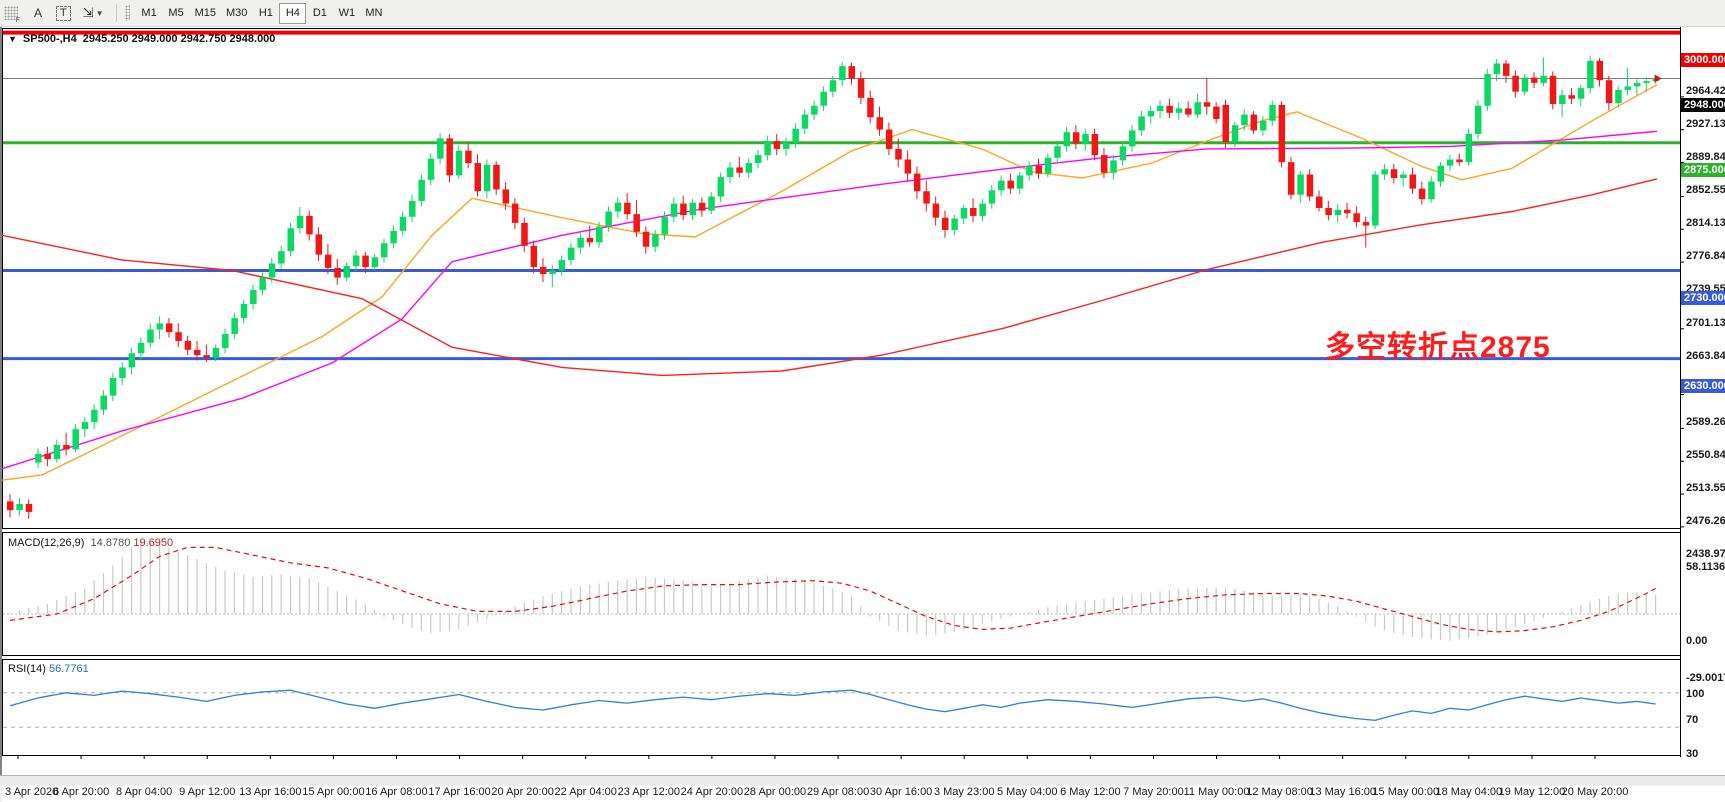  I want to click on date-label: 6 May 12:00, so click(1090, 792).